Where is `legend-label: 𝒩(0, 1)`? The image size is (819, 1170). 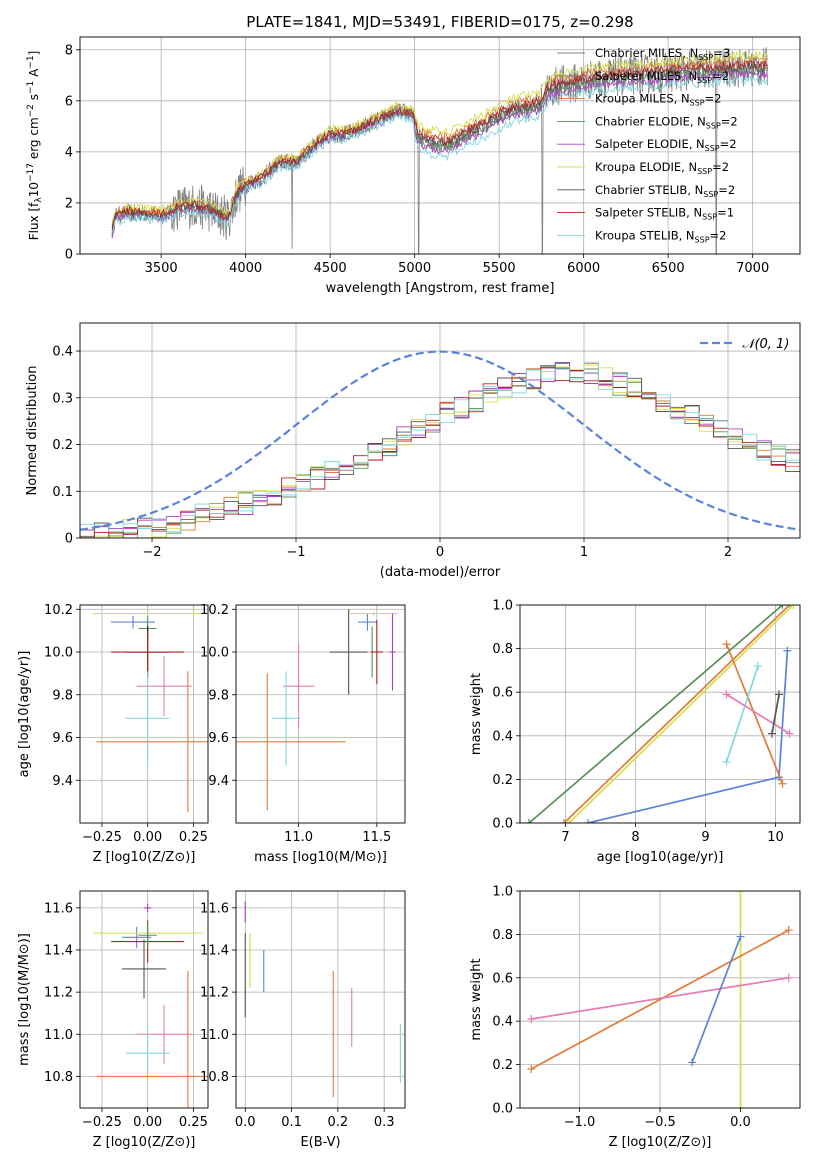 legend-label: 𝒩(0, 1) is located at coordinates (765, 344).